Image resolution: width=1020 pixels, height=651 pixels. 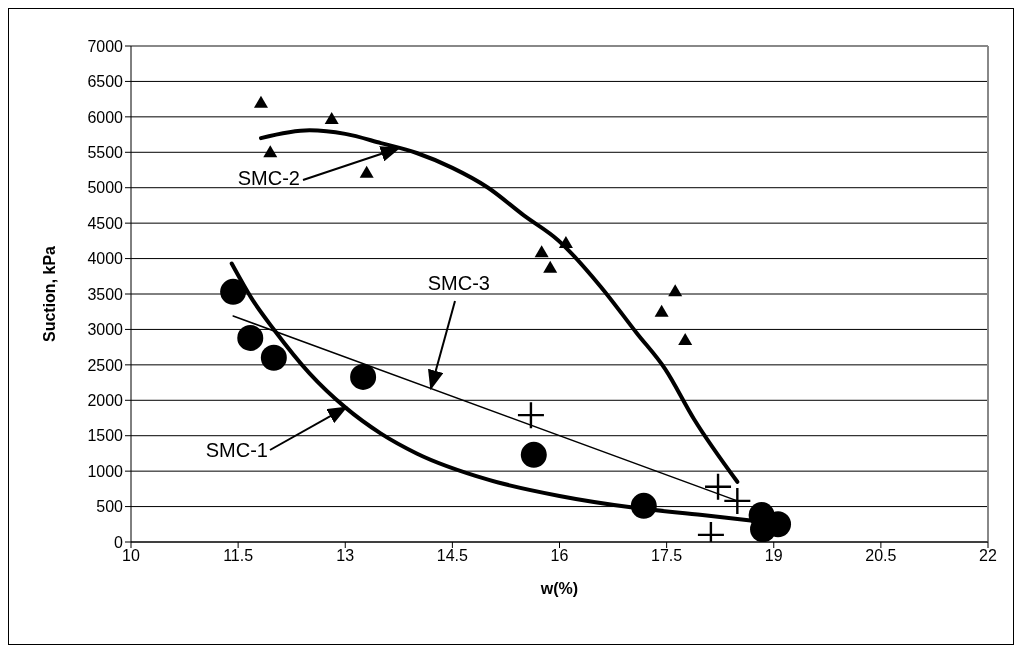 I want to click on y-tick-label: 4500, so click(x=105, y=223).